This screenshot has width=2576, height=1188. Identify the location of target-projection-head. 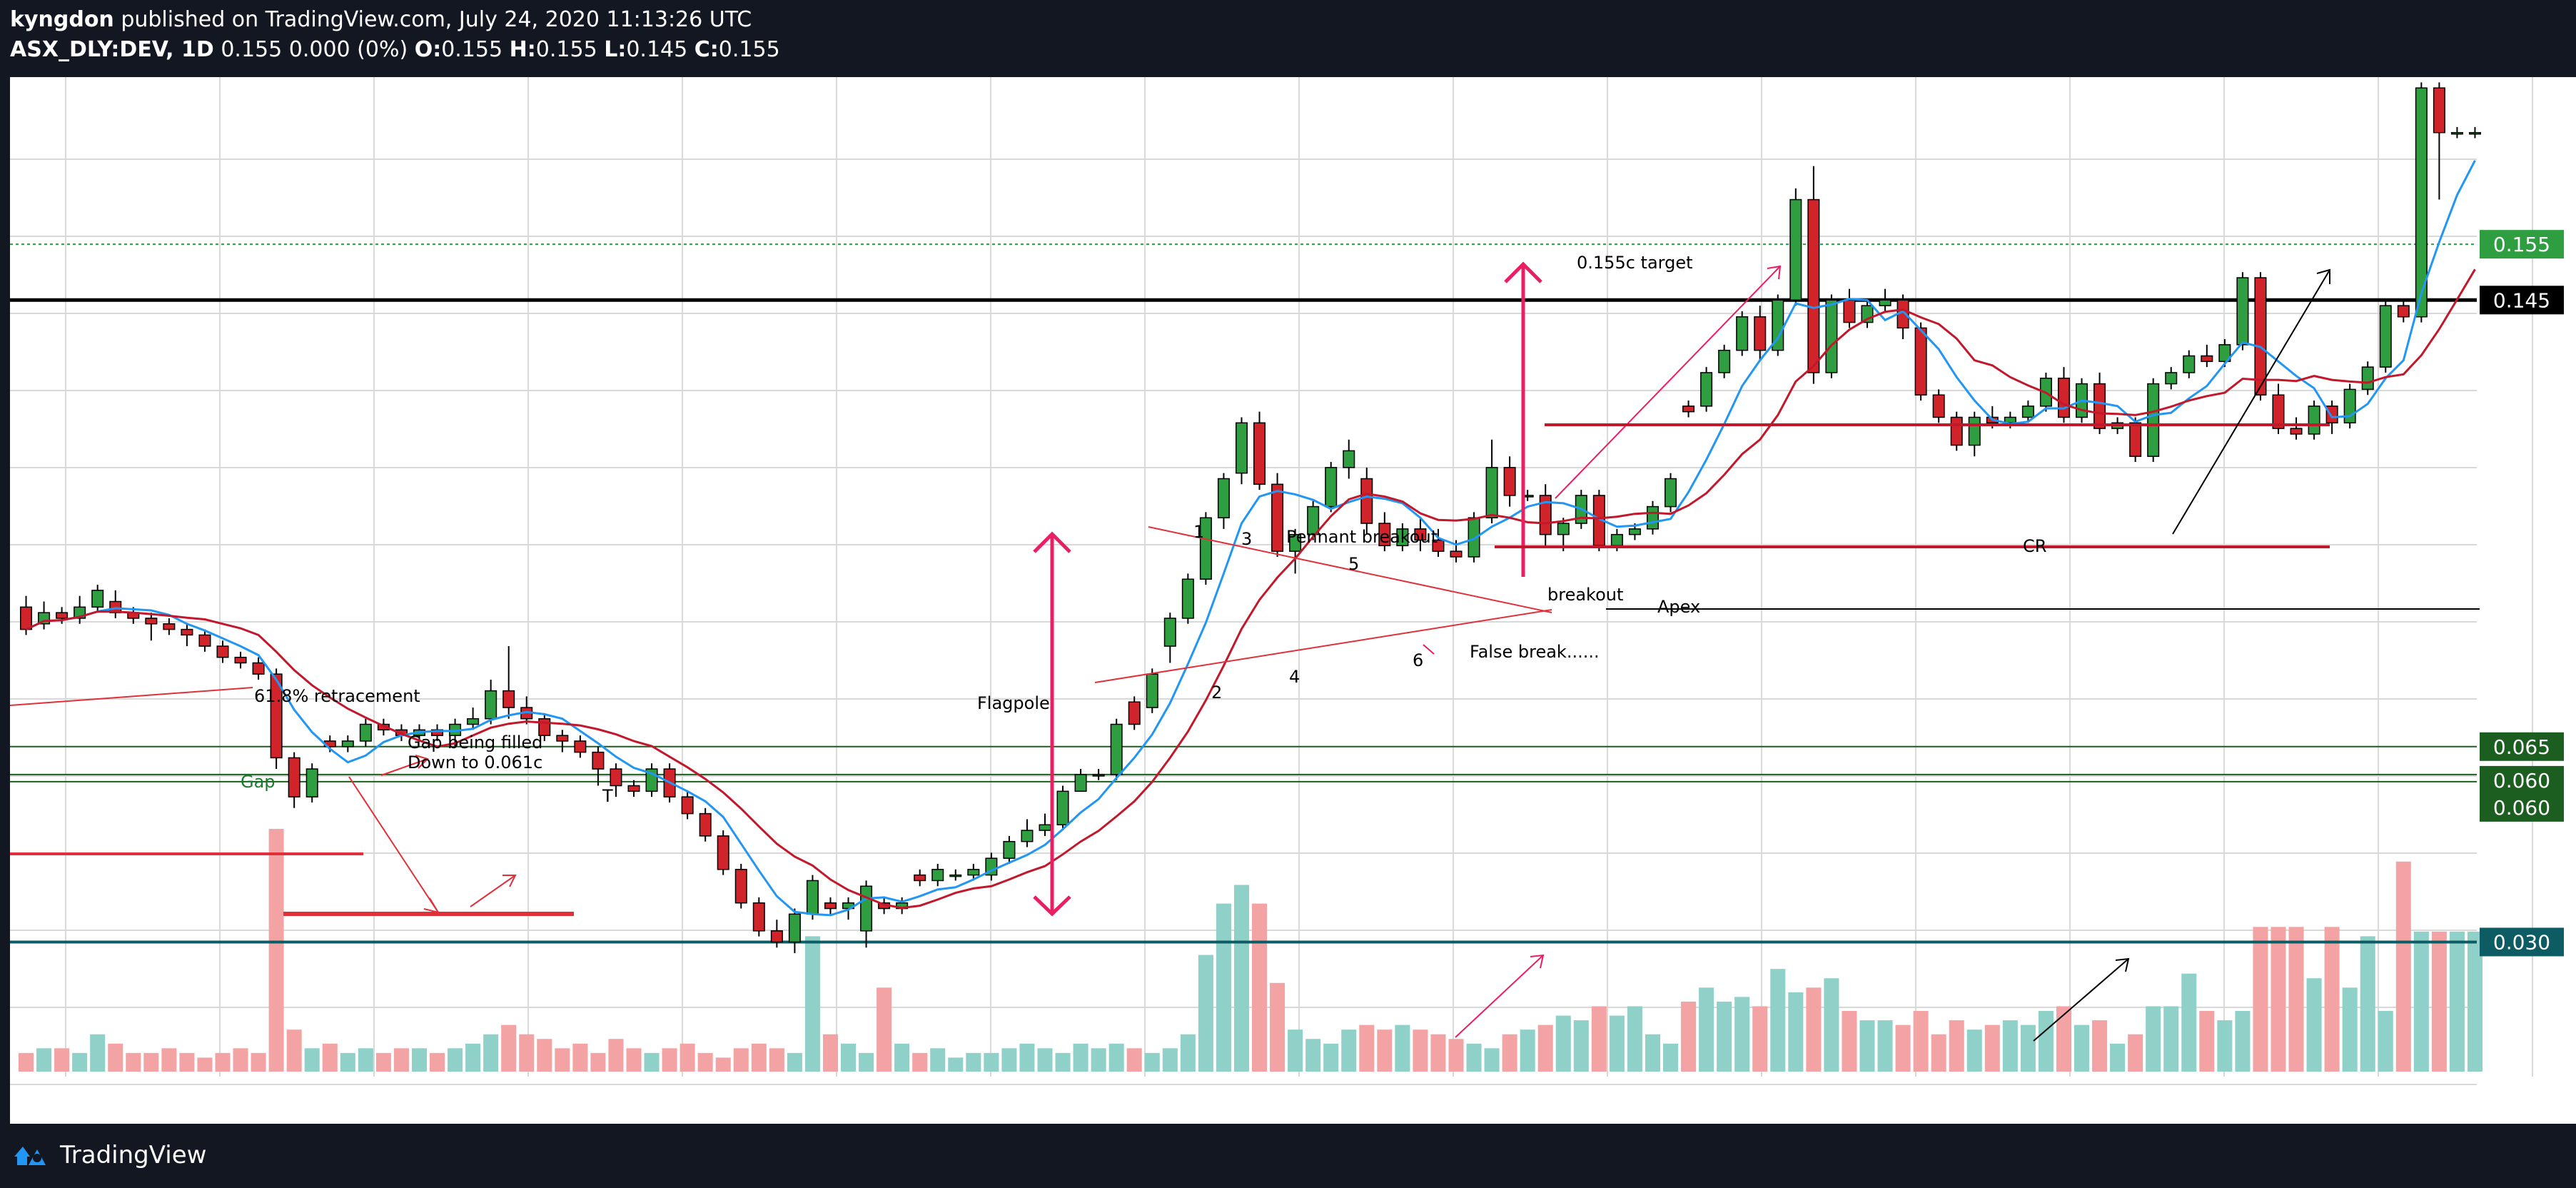
(1774, 272).